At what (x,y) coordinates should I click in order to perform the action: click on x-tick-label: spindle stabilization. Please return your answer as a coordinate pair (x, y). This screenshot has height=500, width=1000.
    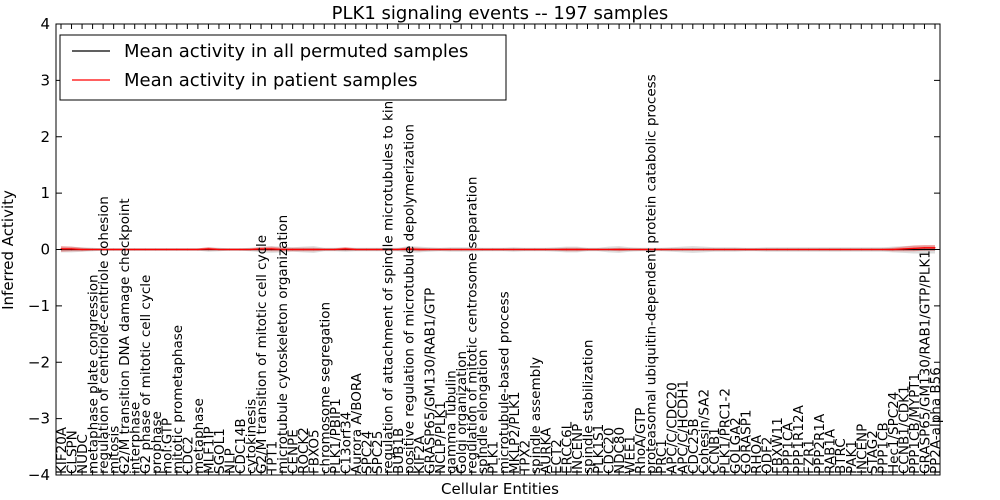
    Looking at the image, I should click on (589, 407).